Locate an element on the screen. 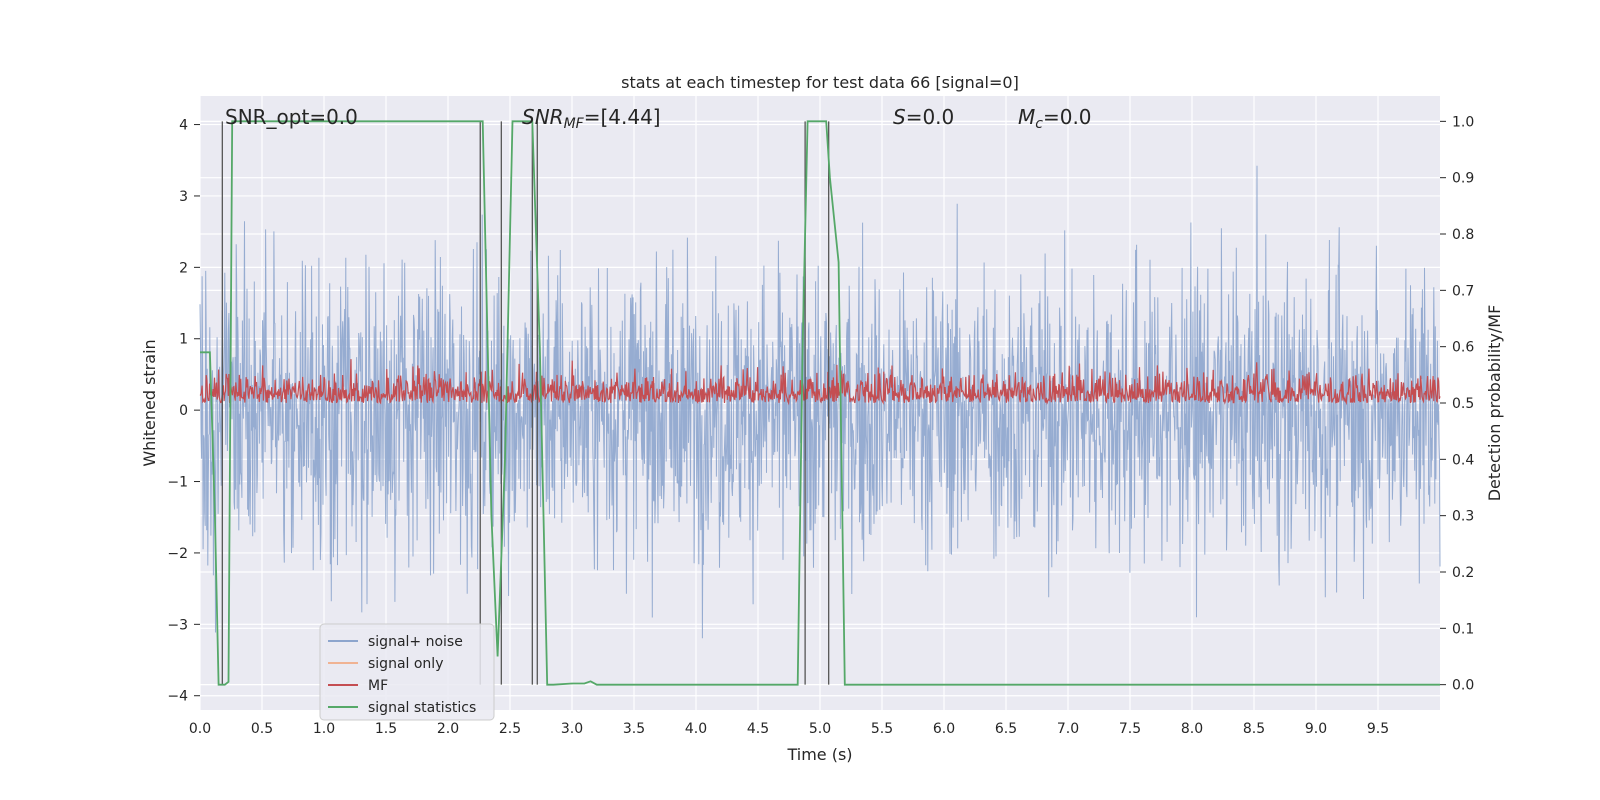 This screenshot has width=1600, height=800. y-tick-label-left: −4 is located at coordinates (177, 697).